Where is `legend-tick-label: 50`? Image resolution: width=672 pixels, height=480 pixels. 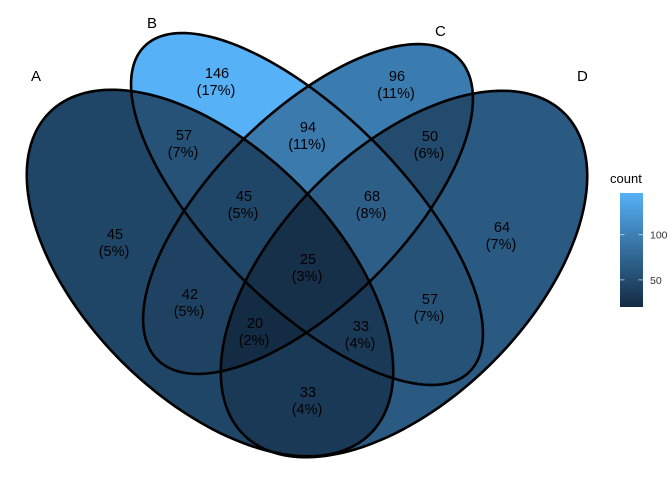
legend-tick-label: 50 is located at coordinates (656, 281).